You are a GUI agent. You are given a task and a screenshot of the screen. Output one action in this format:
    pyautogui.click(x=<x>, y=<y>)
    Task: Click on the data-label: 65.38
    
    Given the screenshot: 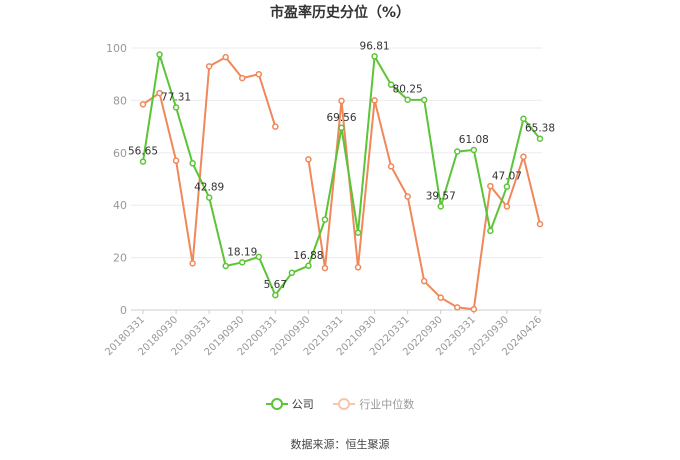 What is the action you would take?
    pyautogui.click(x=540, y=129)
    